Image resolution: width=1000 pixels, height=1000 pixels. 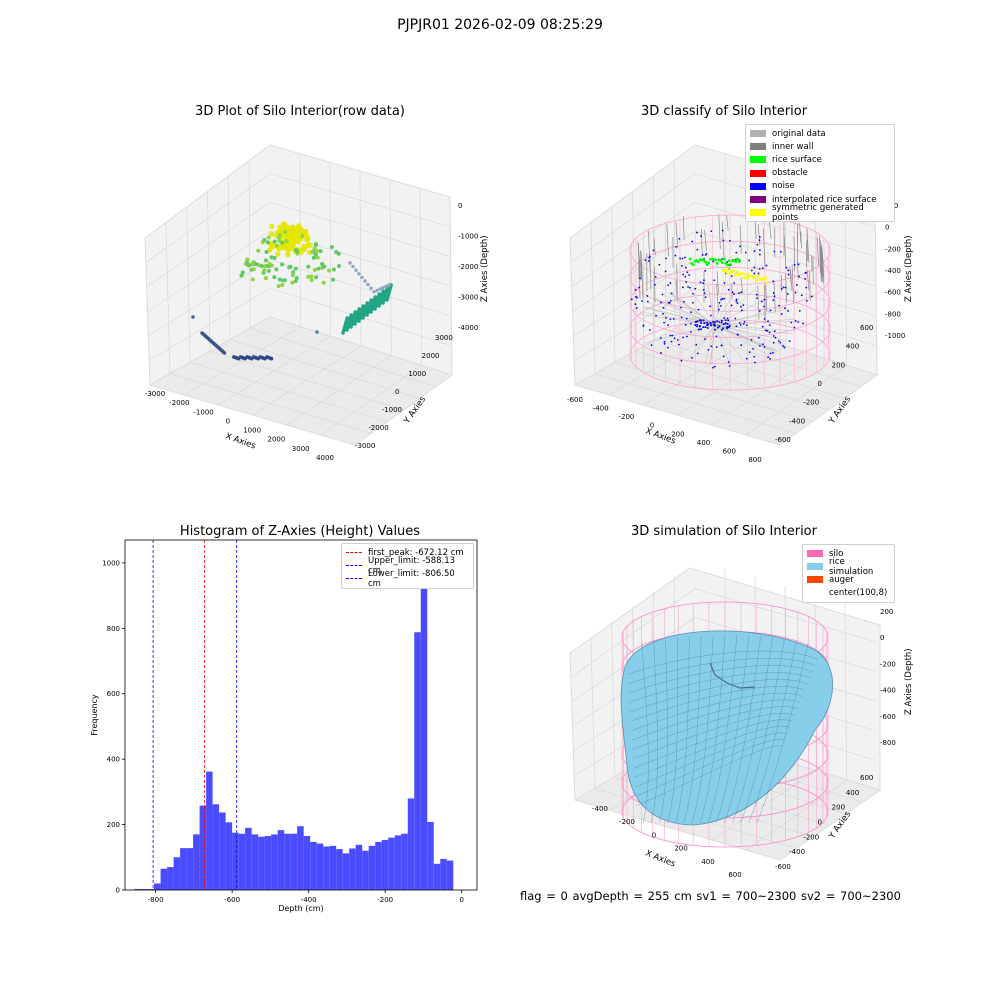 What do you see at coordinates (754, 460) in the screenshot?
I see `cls-x-tick-label: 800` at bounding box center [754, 460].